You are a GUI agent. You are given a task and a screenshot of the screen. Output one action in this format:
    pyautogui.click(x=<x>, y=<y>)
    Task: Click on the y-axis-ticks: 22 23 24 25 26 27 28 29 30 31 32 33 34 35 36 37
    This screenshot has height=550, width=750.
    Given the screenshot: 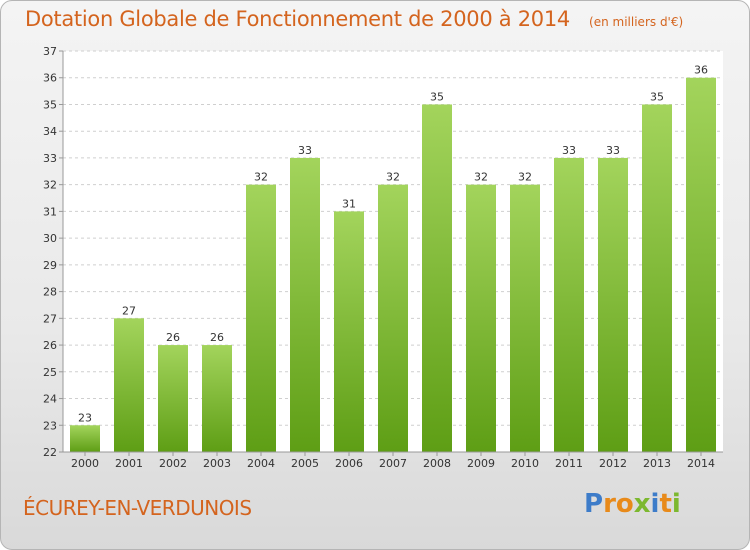 What is the action you would take?
    pyautogui.click(x=53, y=252)
    